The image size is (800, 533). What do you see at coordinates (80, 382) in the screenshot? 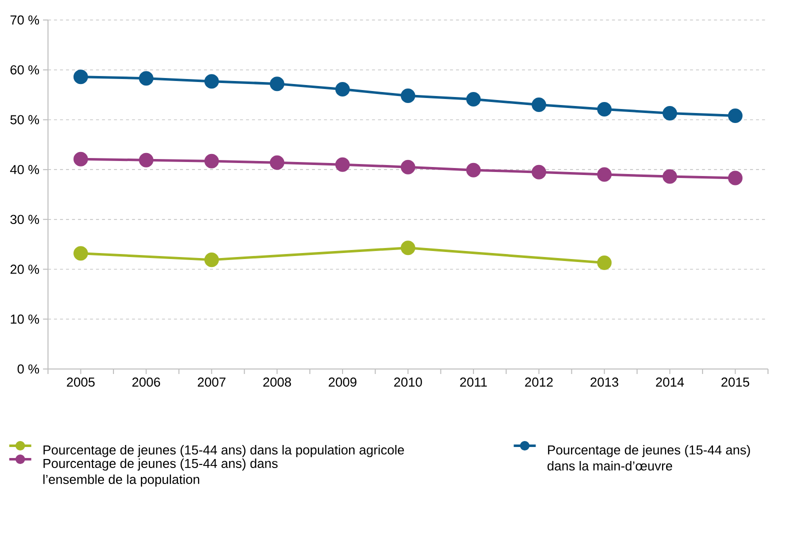
I see `x-tick-label: 2005` at bounding box center [80, 382].